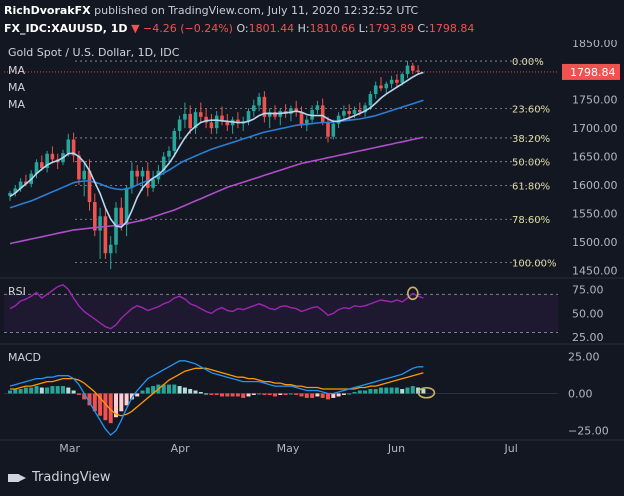  Describe the element at coordinates (271, 28) in the screenshot. I see `open-value: 1801.44` at that location.